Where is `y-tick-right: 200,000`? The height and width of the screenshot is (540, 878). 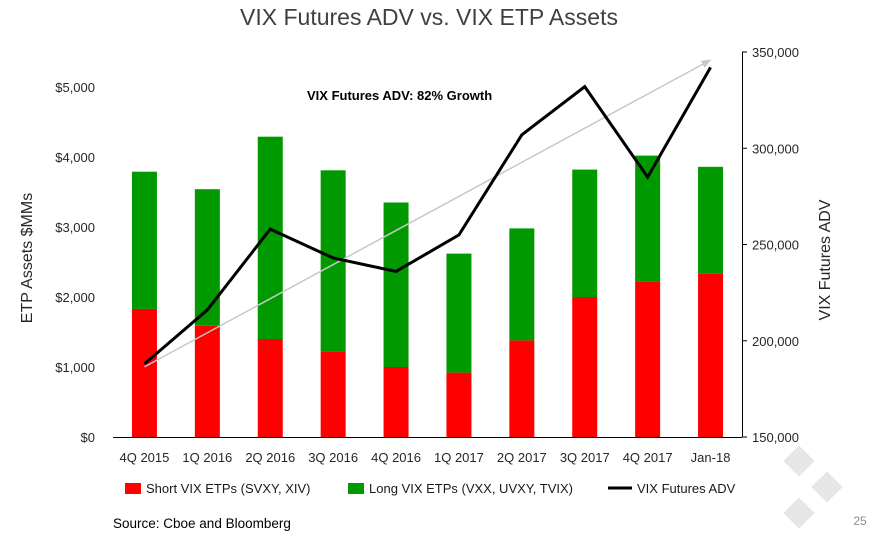
y-tick-right: 200,000 is located at coordinates (775, 341).